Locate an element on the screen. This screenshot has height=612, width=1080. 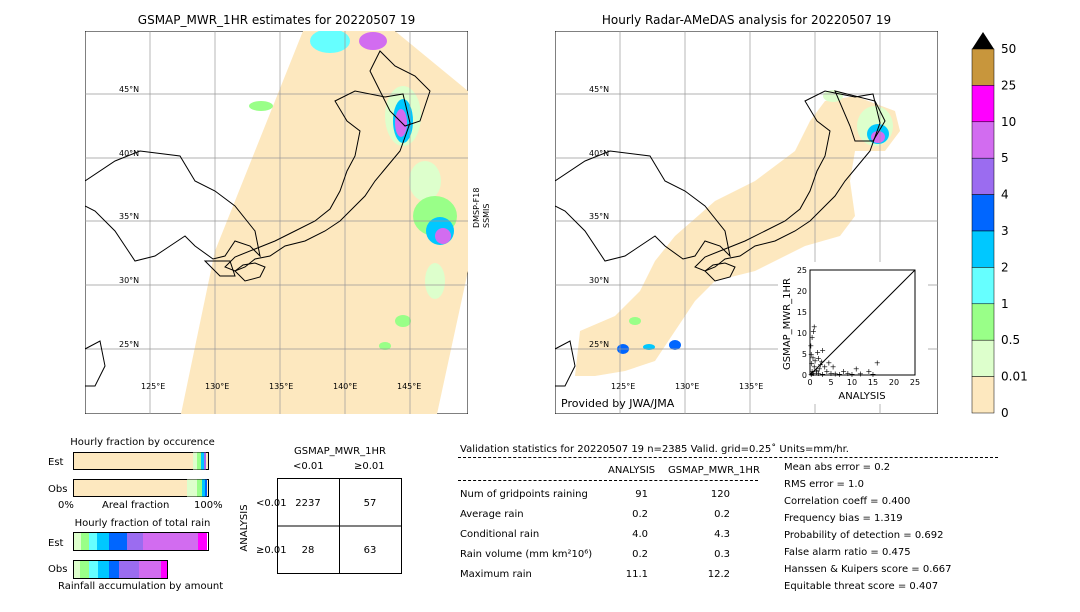
row-analysis-4: 0.2 is located at coordinates (640, 554).